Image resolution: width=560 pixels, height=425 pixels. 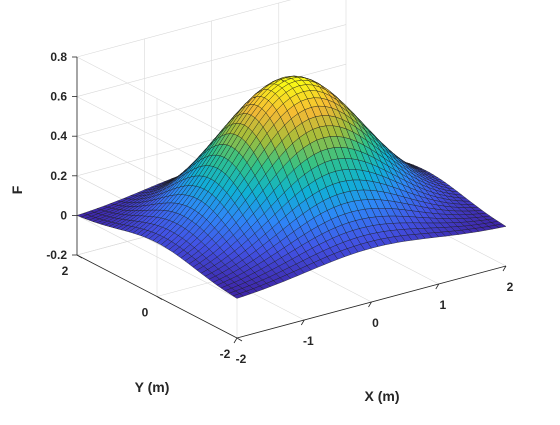 I want to click on x-tick-mark, so click(x=235, y=340).